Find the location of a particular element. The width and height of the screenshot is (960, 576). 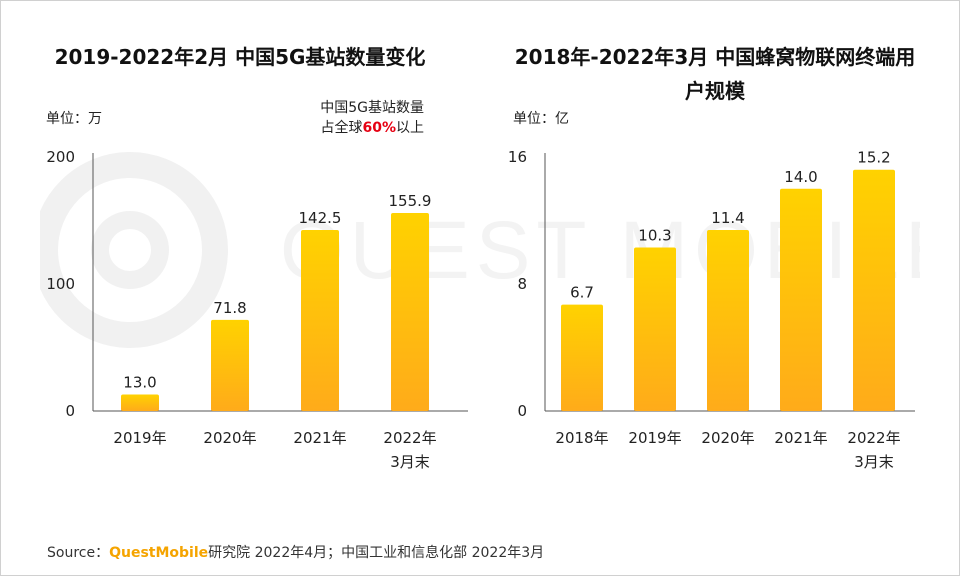

y-tick-label: 200 is located at coordinates (60, 157).